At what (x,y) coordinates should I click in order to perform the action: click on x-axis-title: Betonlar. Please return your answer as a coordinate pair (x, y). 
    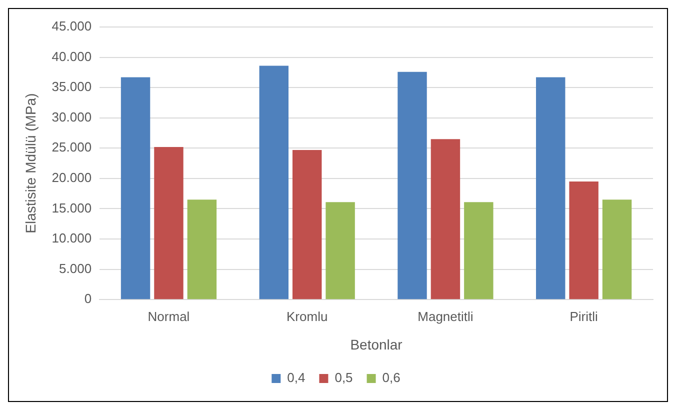
    Looking at the image, I should click on (376, 344).